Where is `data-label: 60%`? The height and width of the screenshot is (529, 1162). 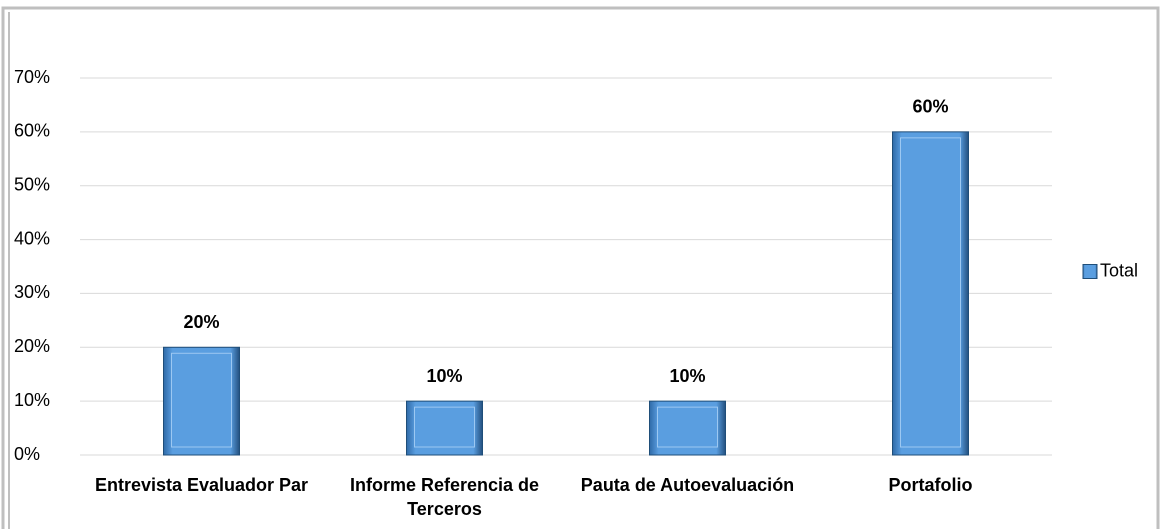 data-label: 60% is located at coordinates (930, 107).